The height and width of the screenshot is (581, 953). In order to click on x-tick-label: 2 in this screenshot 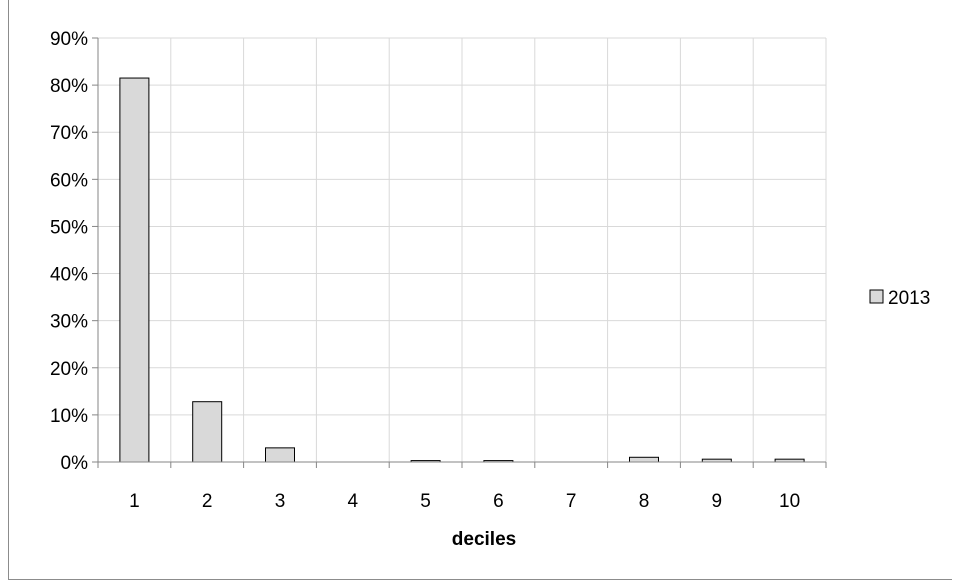, I will do `click(207, 501)`.